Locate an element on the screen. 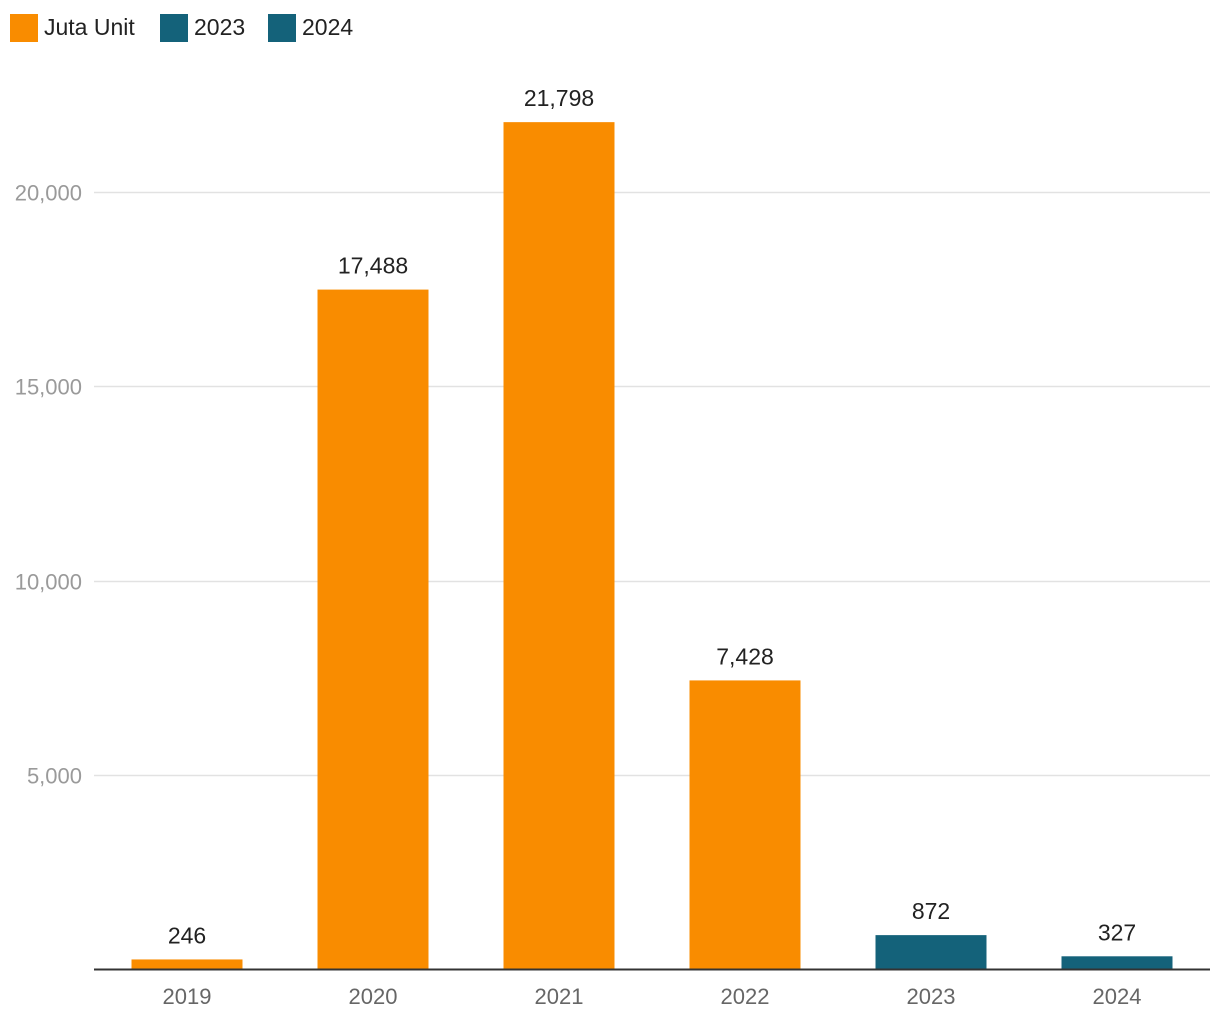 This screenshot has height=1020, width=1220. legend-label-2: 2024 is located at coordinates (327, 27).